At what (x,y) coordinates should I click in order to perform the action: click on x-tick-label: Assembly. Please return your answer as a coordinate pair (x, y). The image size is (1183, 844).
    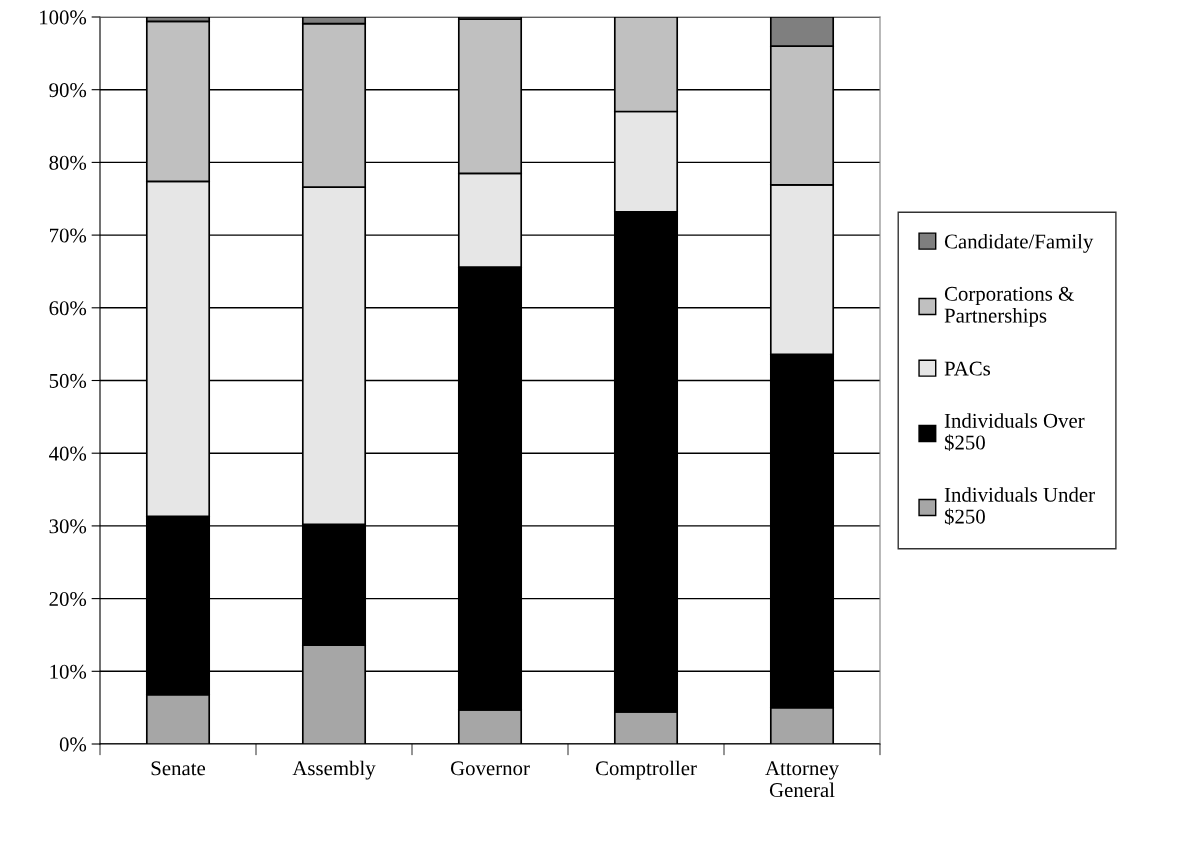
    Looking at the image, I should click on (334, 770).